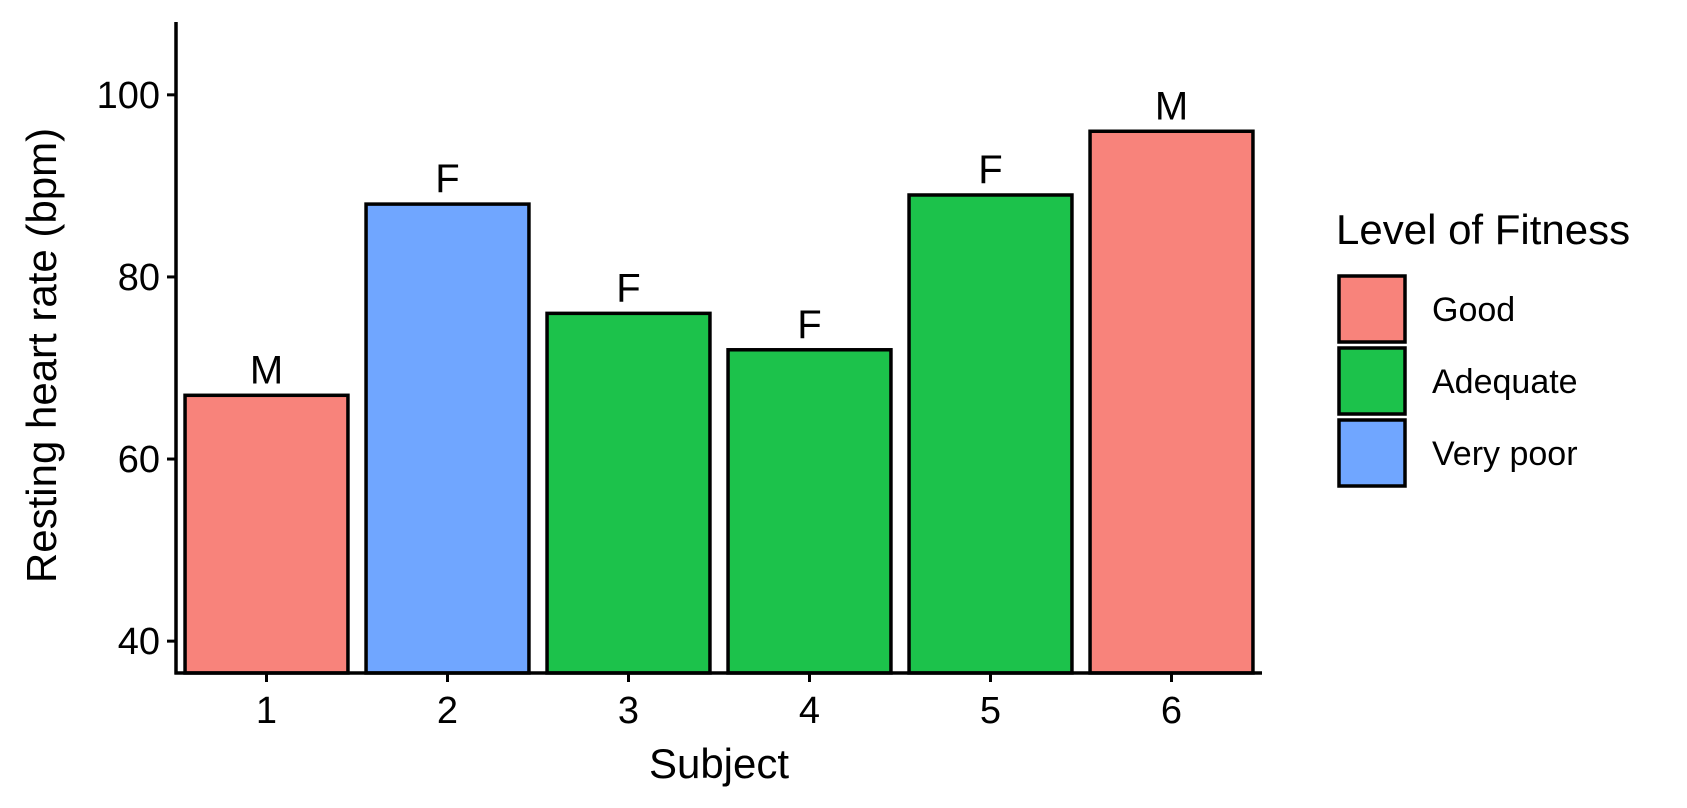  What do you see at coordinates (137, 348) in the screenshot?
I see `y-axis: 40 60 80 100` at bounding box center [137, 348].